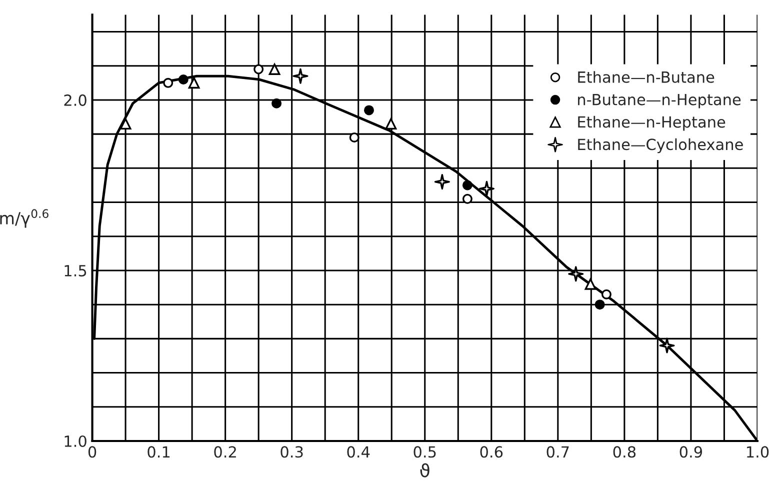 This screenshot has width=769, height=490. What do you see at coordinates (425, 470) in the screenshot?
I see `x-axis-title: ϑ` at bounding box center [425, 470].